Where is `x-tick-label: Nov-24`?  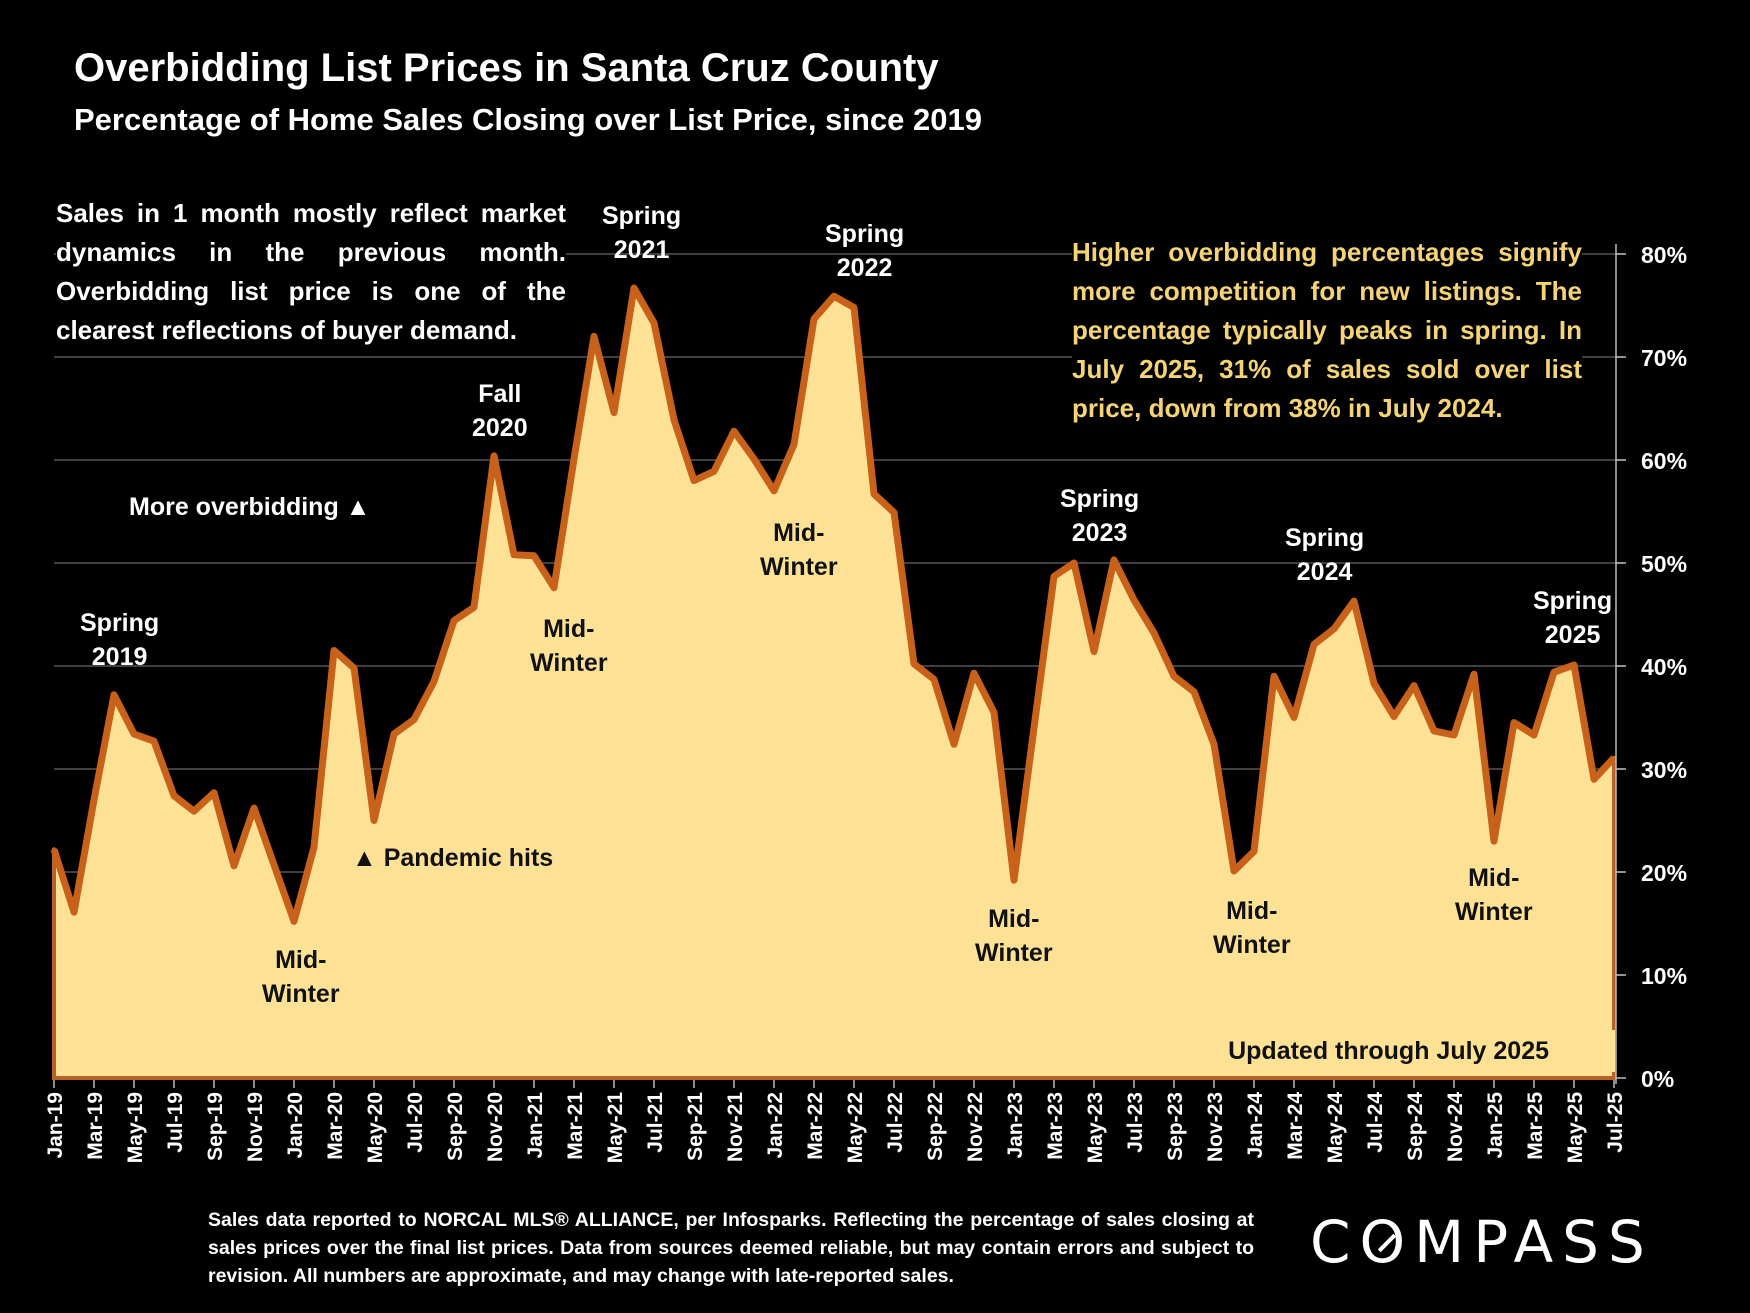 x-tick-label: Nov-24 is located at coordinates (1455, 1127).